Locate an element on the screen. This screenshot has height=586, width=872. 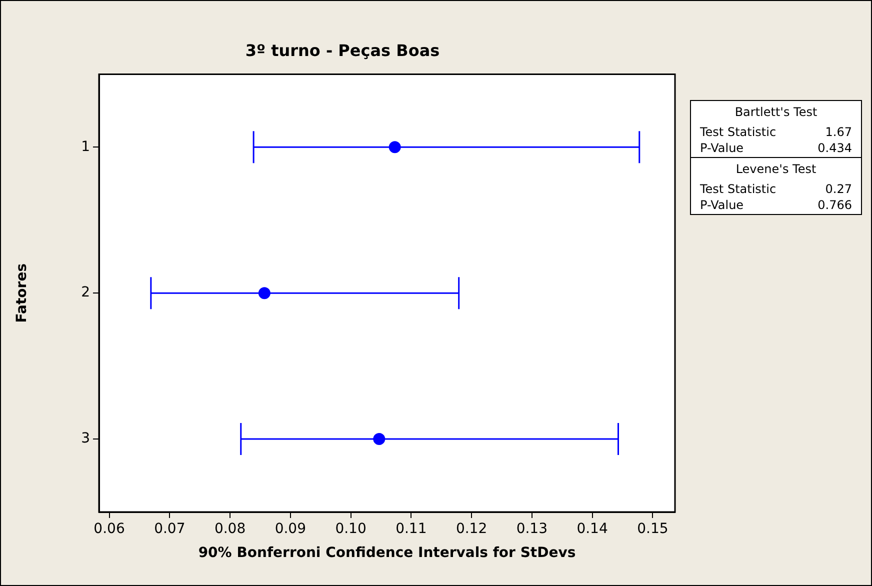
x-tick-label: 0.13 is located at coordinates (532, 529).